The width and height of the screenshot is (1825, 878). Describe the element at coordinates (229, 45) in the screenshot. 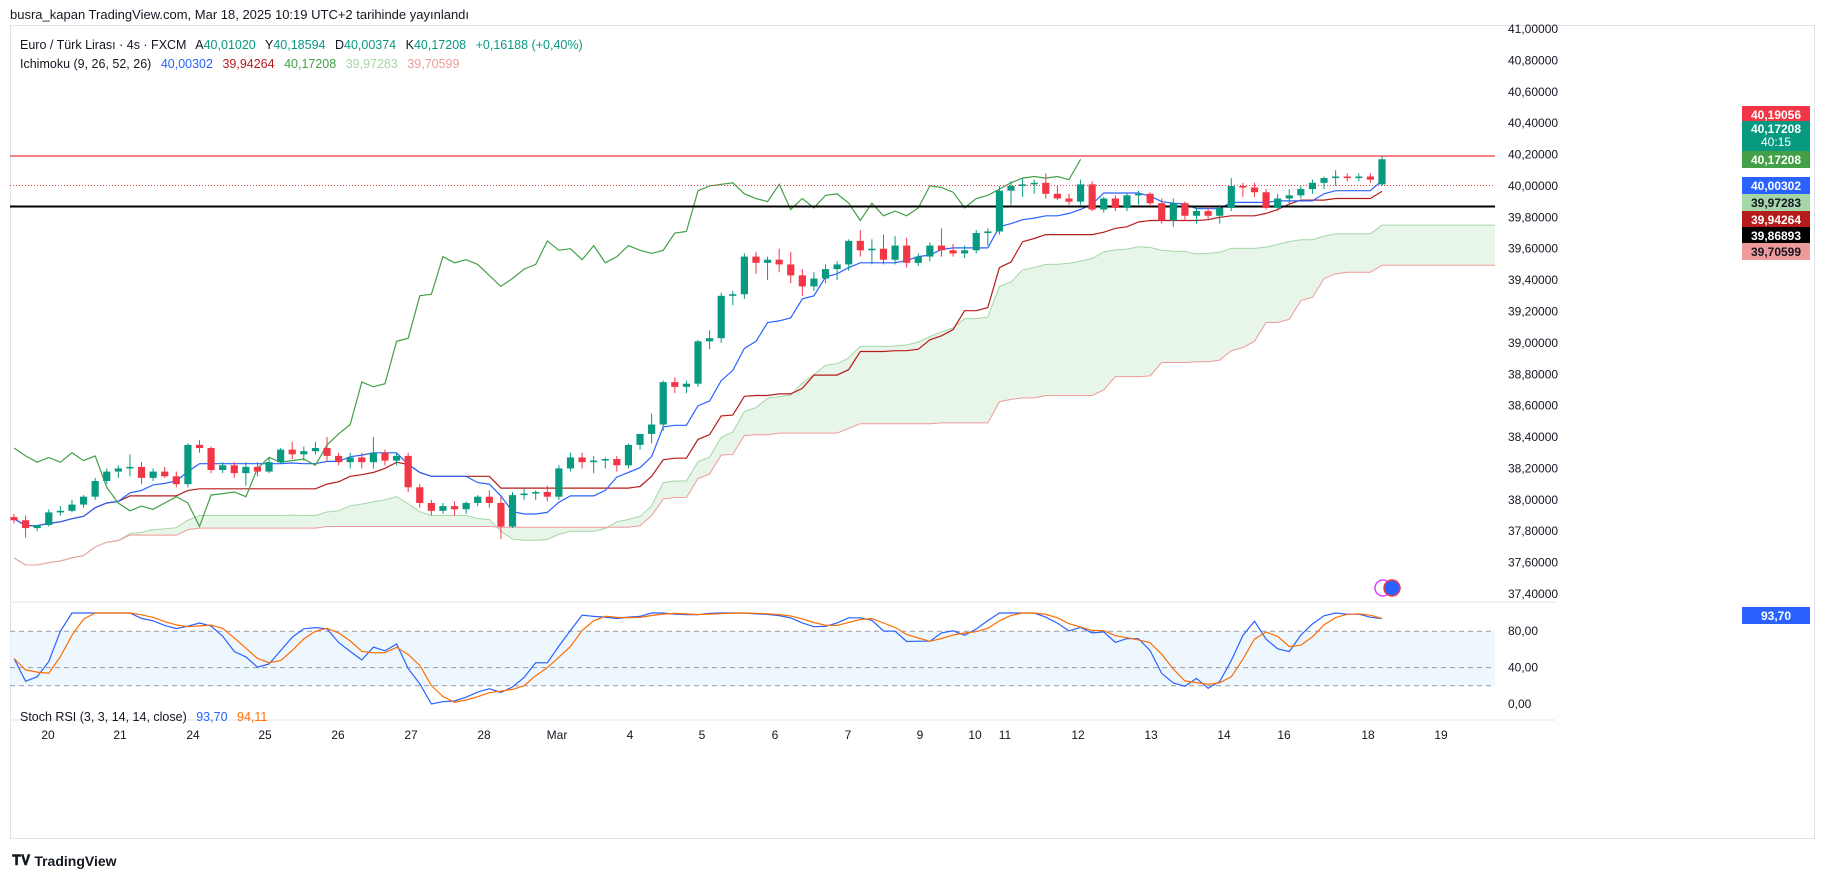

I see `open-value: 40,01020` at that location.